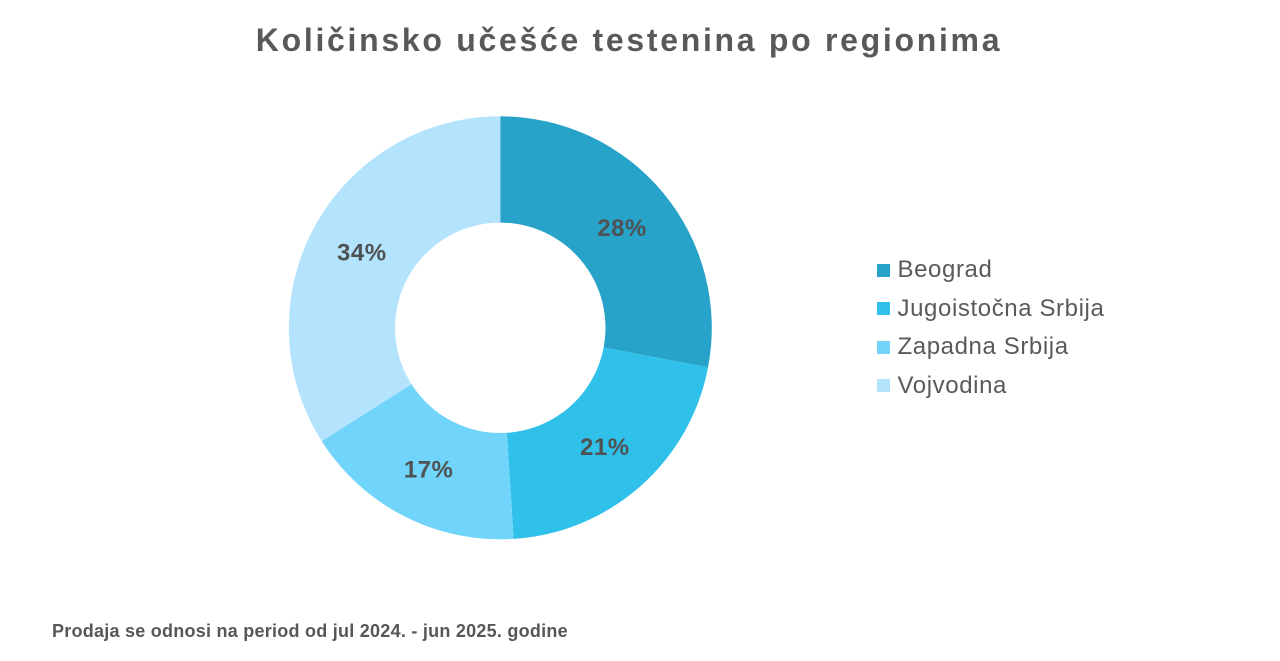 The image size is (1280, 661). What do you see at coordinates (605, 447) in the screenshot?
I see `svg-text: 21%` at bounding box center [605, 447].